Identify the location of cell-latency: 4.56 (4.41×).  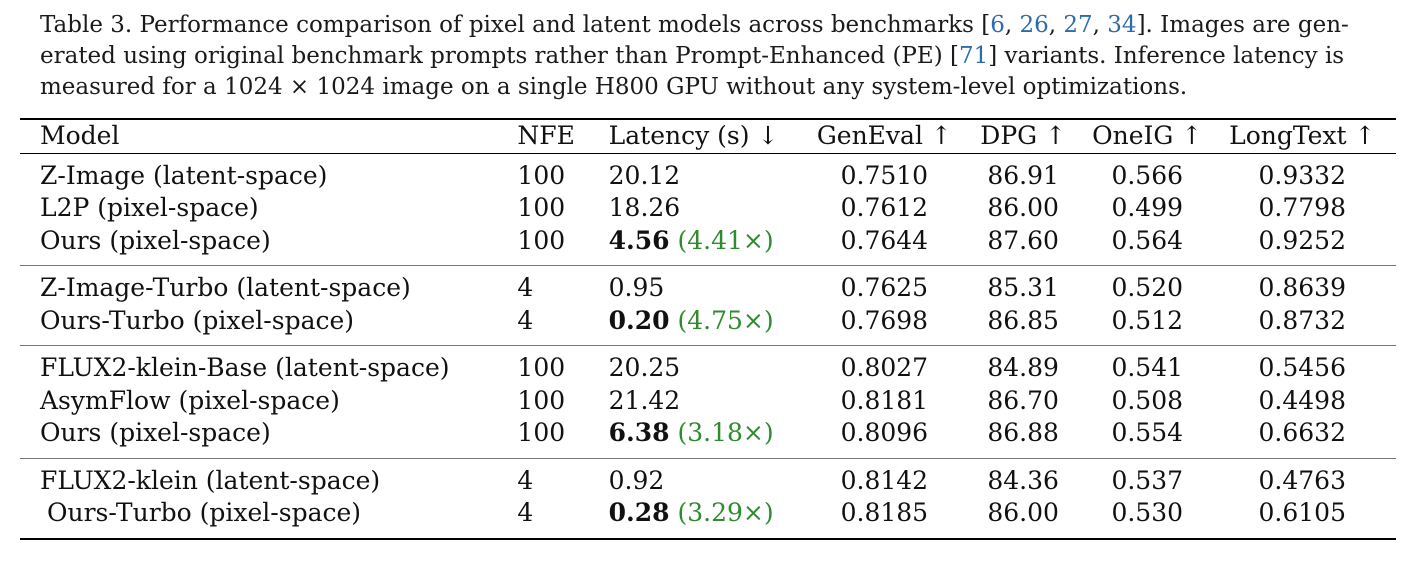
(709, 245).